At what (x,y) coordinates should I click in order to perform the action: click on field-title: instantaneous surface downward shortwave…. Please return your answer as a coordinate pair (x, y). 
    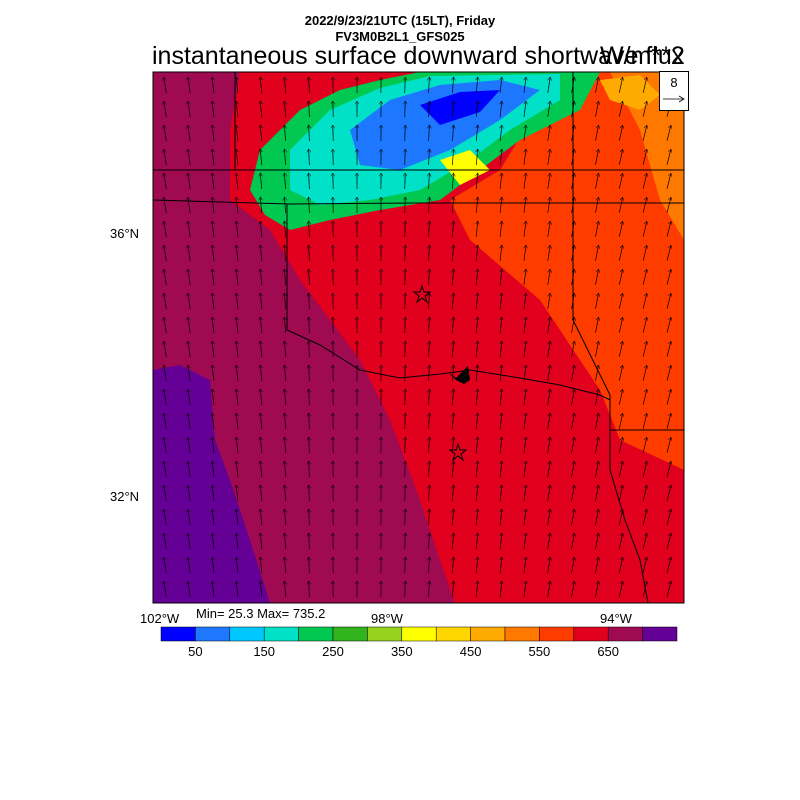
    Looking at the image, I should click on (418, 56).